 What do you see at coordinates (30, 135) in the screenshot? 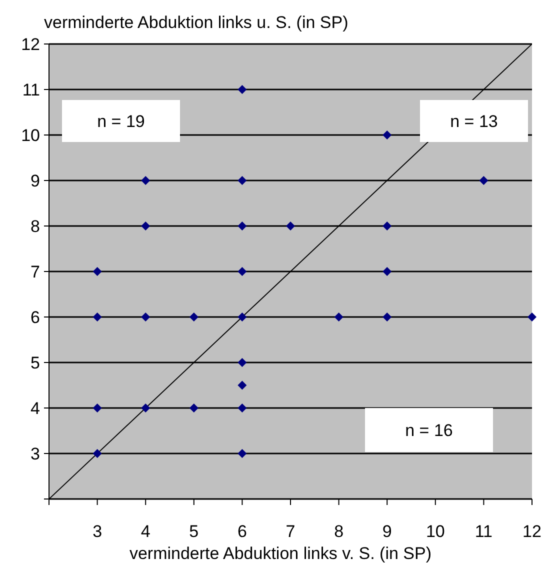
I see `y-tick-label: 10` at bounding box center [30, 135].